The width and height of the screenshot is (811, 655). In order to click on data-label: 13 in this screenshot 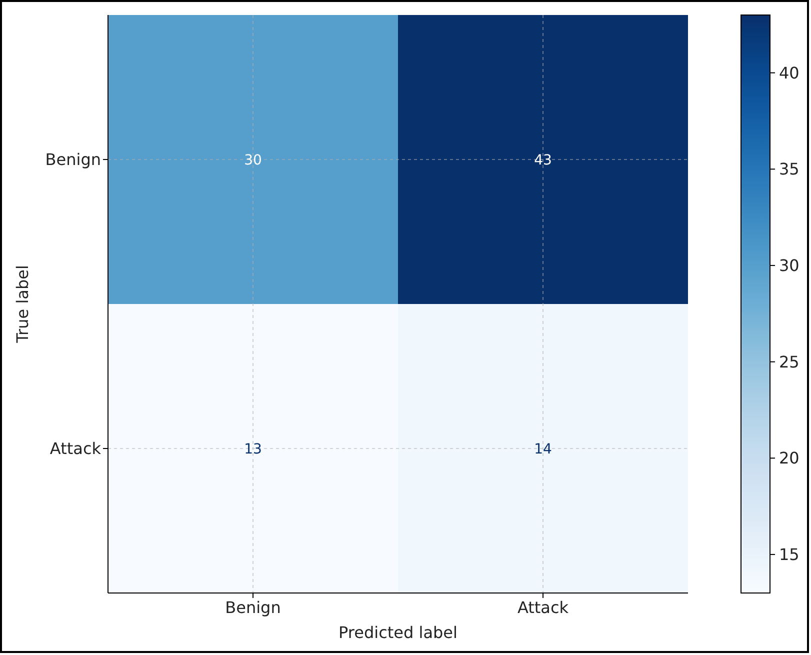, I will do `click(253, 449)`.